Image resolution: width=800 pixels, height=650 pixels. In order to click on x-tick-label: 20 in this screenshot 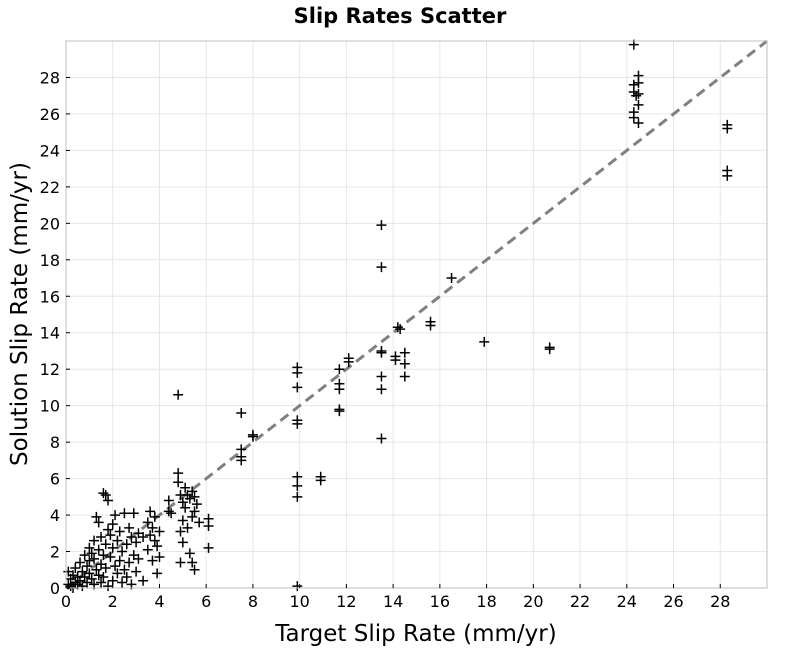, I will do `click(533, 601)`.